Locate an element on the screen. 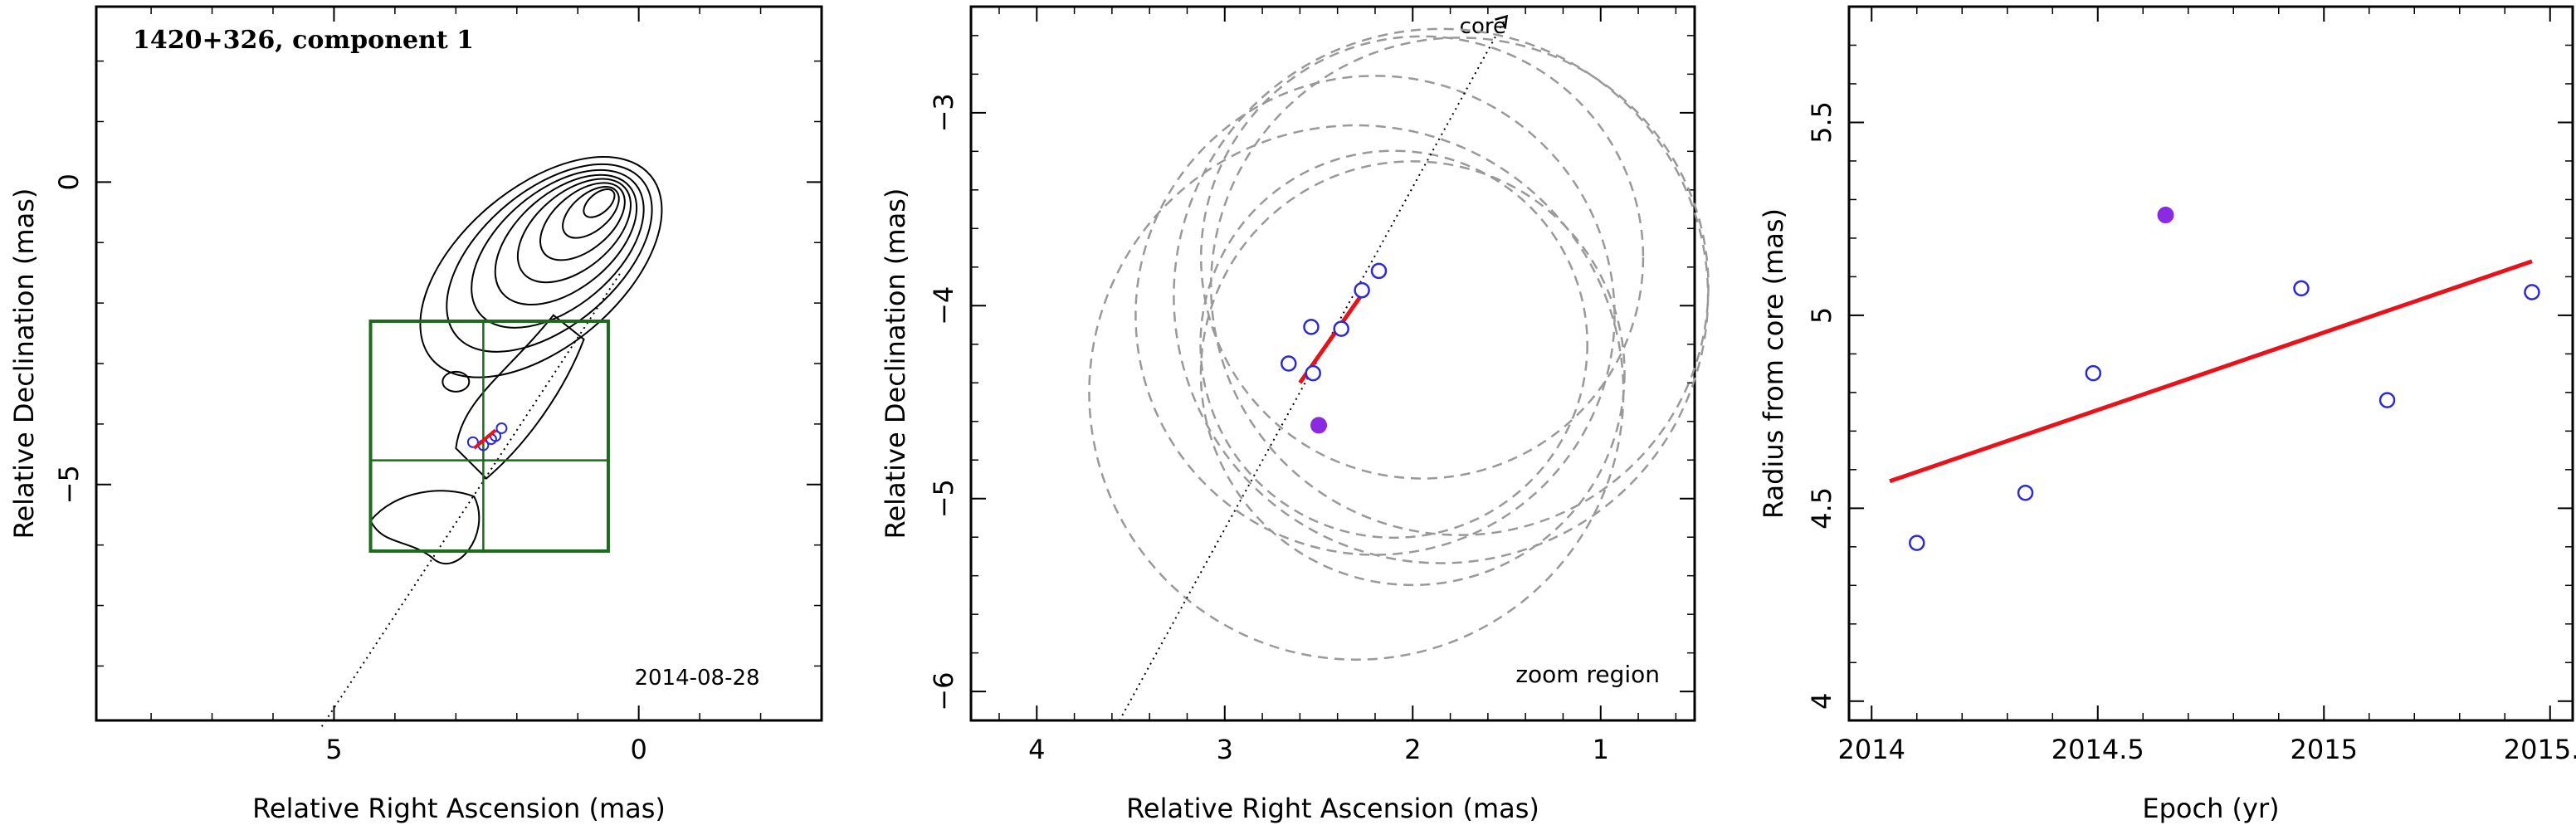 The height and width of the screenshot is (830, 2576). x-tick-label: 0 is located at coordinates (638, 750).